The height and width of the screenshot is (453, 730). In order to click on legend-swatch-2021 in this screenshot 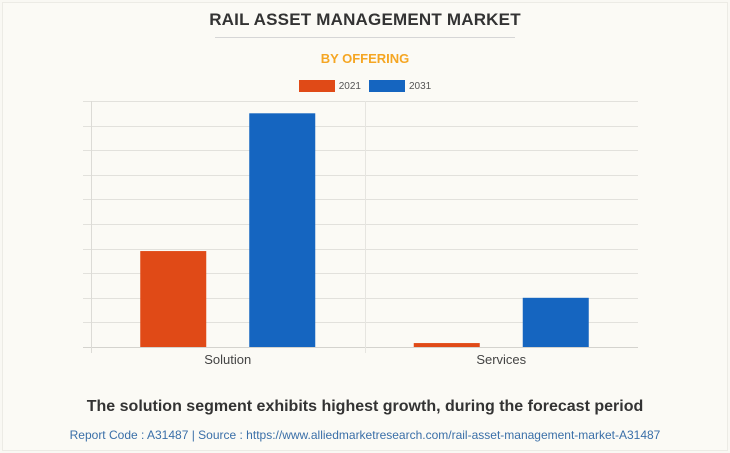, I will do `click(316, 86)`.